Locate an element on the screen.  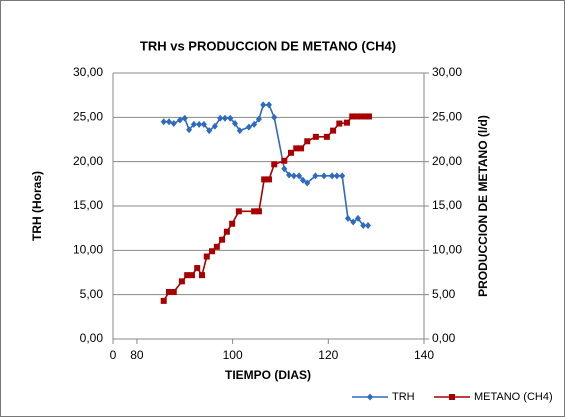
legend-label: TRH is located at coordinates (403, 397).